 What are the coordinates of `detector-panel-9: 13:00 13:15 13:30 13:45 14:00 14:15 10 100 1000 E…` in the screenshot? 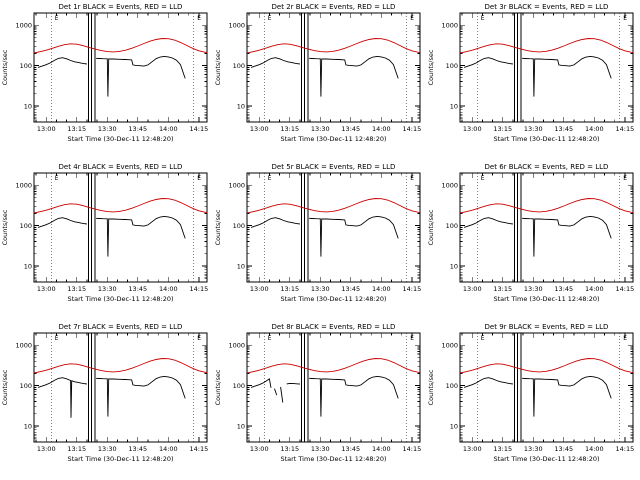 It's located at (532, 400).